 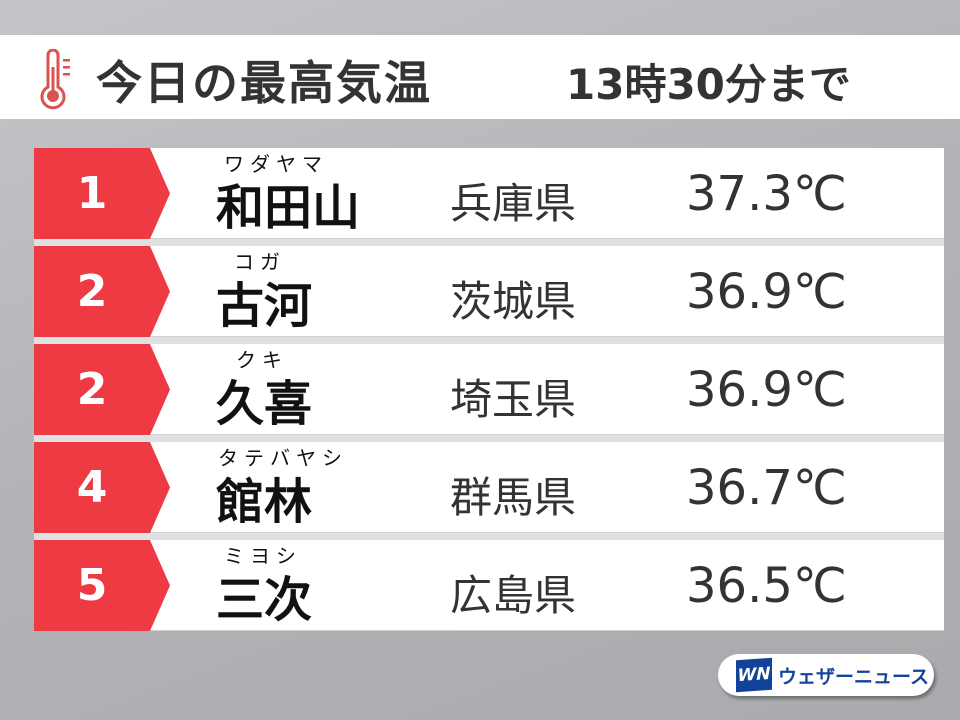 I want to click on rank-number: 1, so click(x=92, y=193).